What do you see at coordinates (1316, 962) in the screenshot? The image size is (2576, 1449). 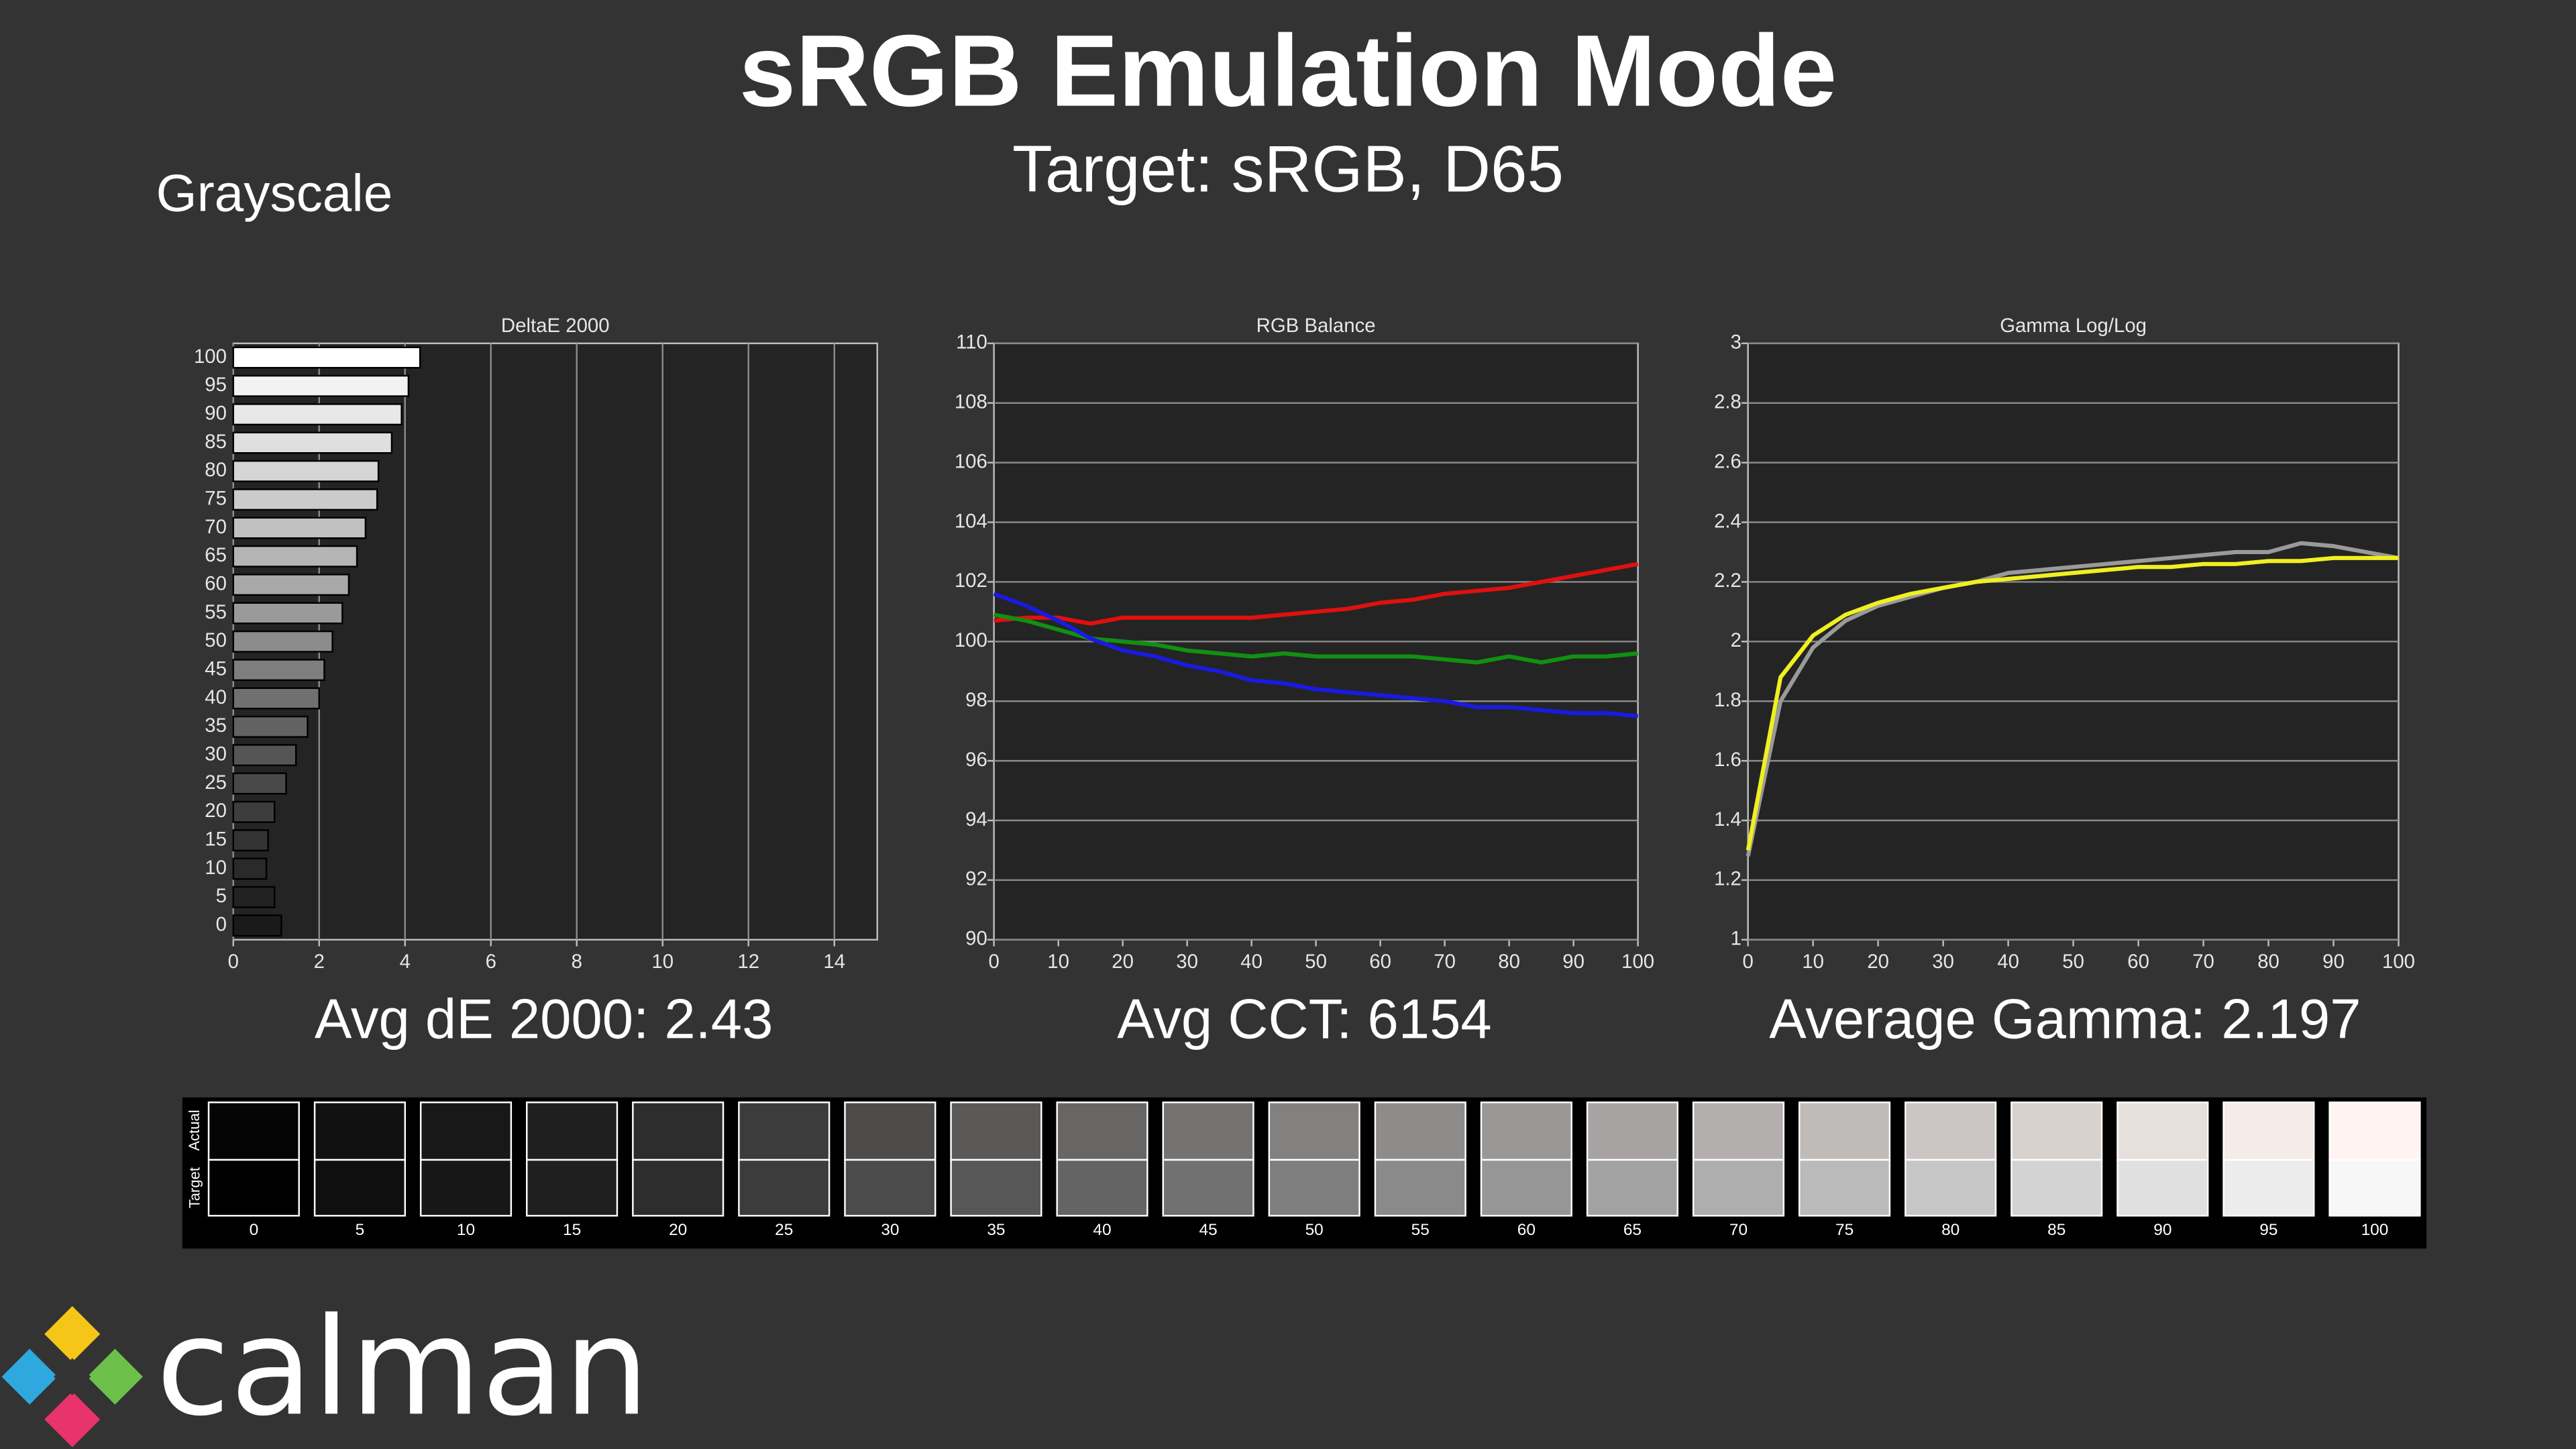 I see `x-tick-label: 50` at bounding box center [1316, 962].